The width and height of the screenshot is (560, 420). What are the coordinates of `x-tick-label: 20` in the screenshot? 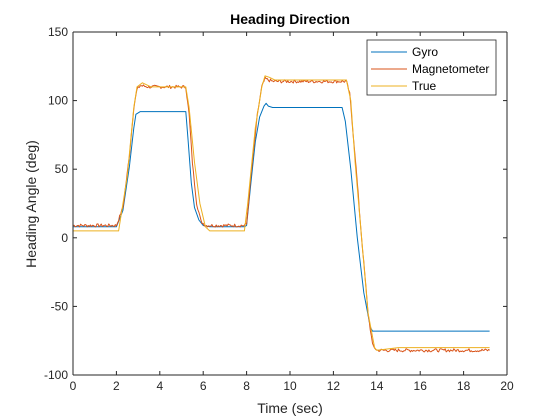 It's located at (507, 386).